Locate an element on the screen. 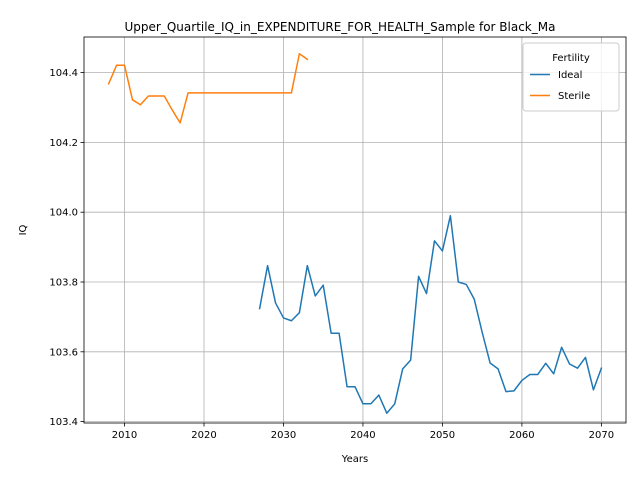  x-tick-label: 2020 is located at coordinates (203, 435).